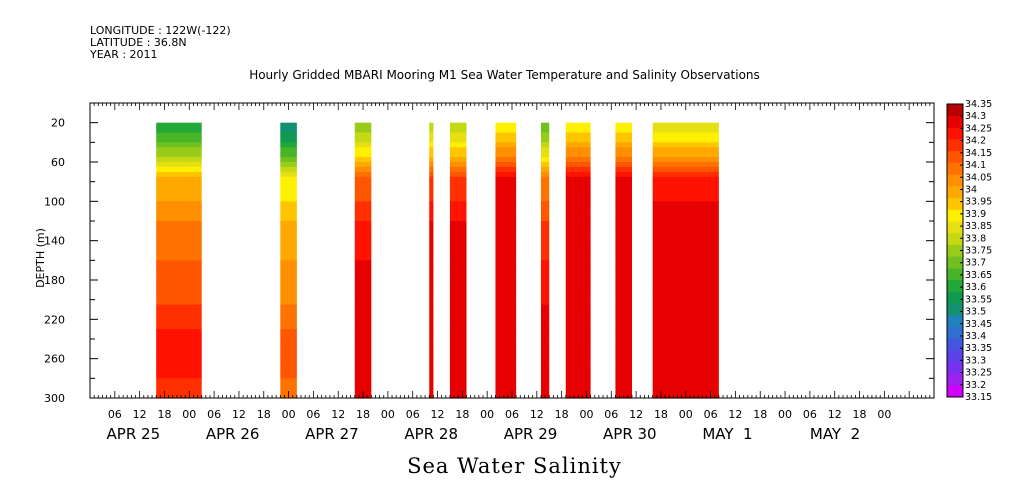 The width and height of the screenshot is (1009, 504). Describe the element at coordinates (978, 251) in the screenshot. I see `colorbar-label: 33.75` at that location.